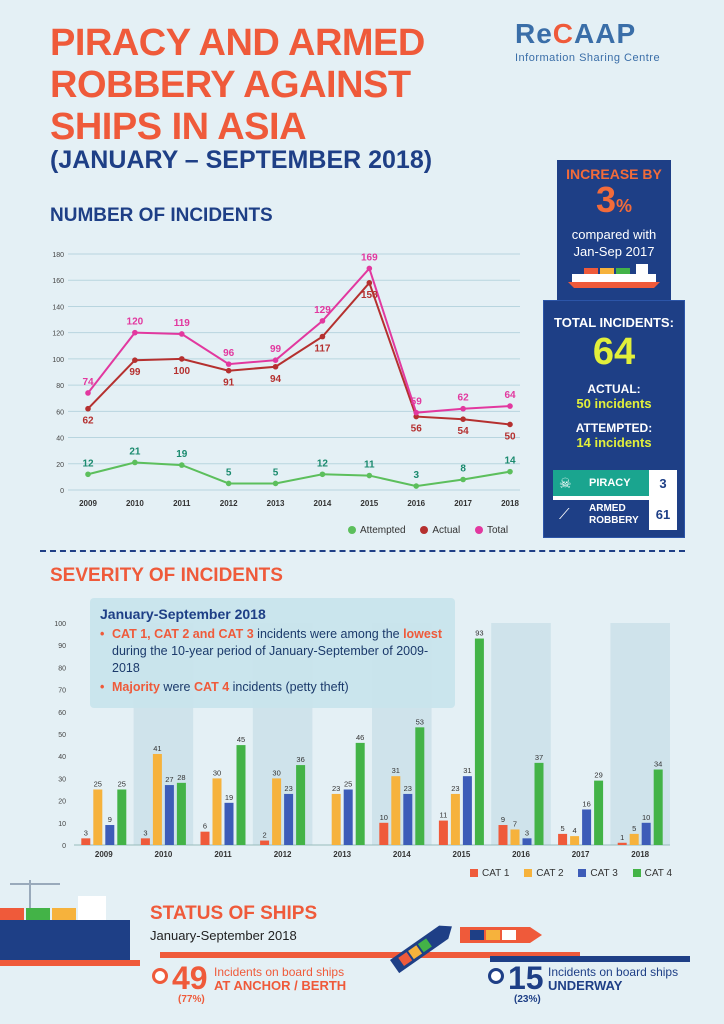 The height and width of the screenshot is (1024, 724). What do you see at coordinates (515, 823) in the screenshot?
I see `bar-data-label: 7` at bounding box center [515, 823].